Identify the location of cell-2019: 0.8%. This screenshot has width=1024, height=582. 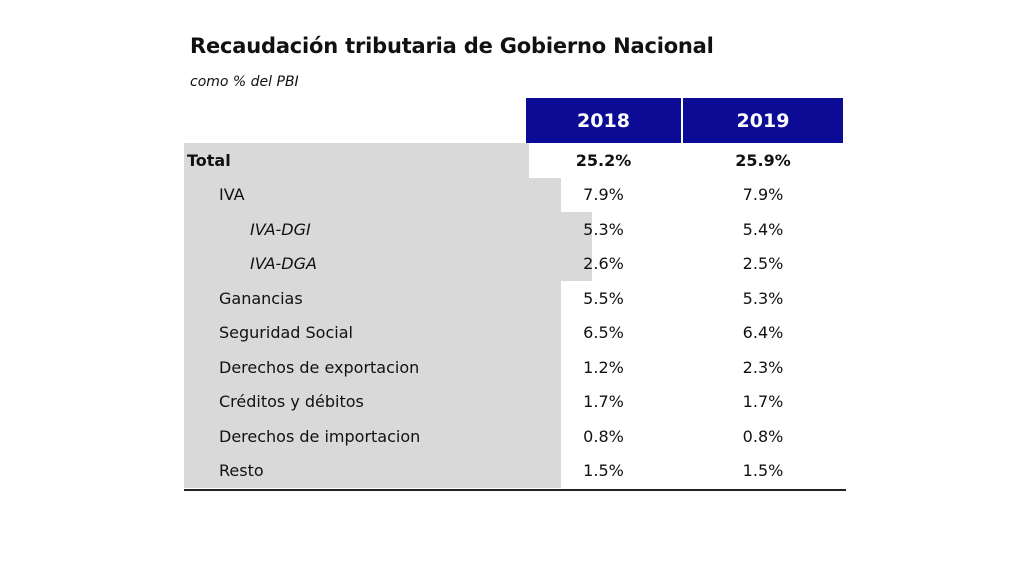
(763, 436).